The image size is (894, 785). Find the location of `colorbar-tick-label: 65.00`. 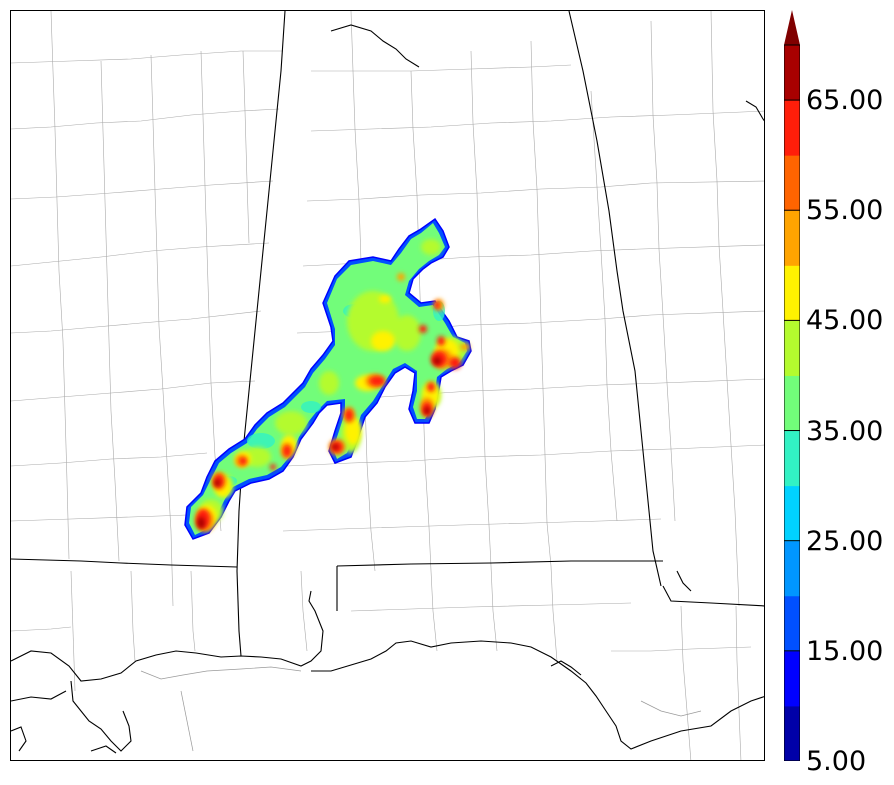

colorbar-tick-label: 65.00 is located at coordinates (845, 101).